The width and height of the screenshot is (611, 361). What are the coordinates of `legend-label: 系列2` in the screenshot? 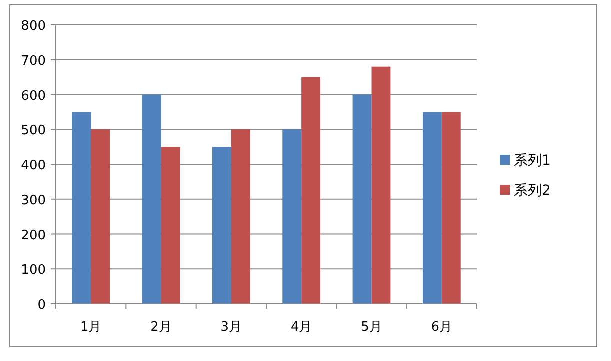 It's located at (532, 191).